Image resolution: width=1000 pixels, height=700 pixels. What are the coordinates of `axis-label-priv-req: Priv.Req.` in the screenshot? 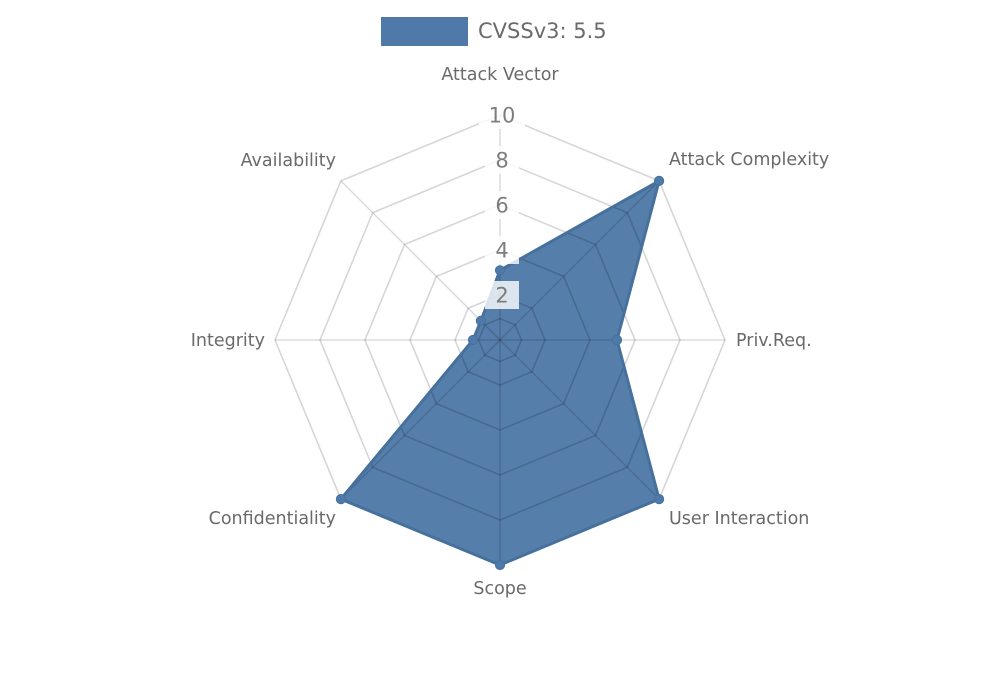 It's located at (774, 341).